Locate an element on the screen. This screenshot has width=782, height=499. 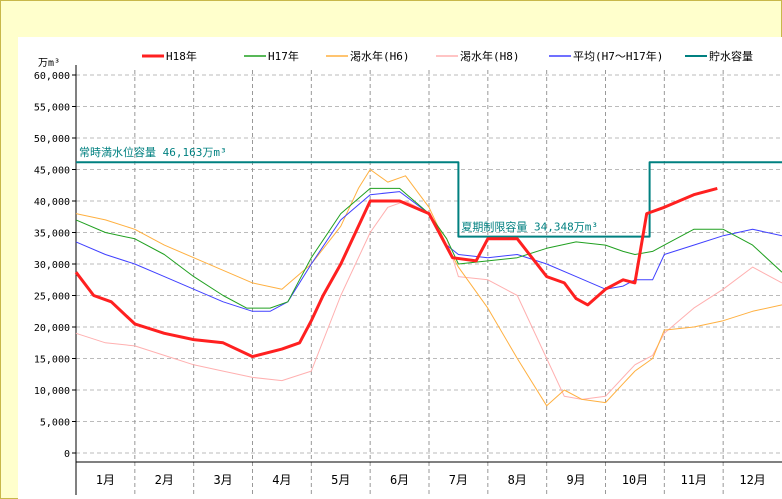
y-tick-label: 35,000 is located at coordinates (52, 234).